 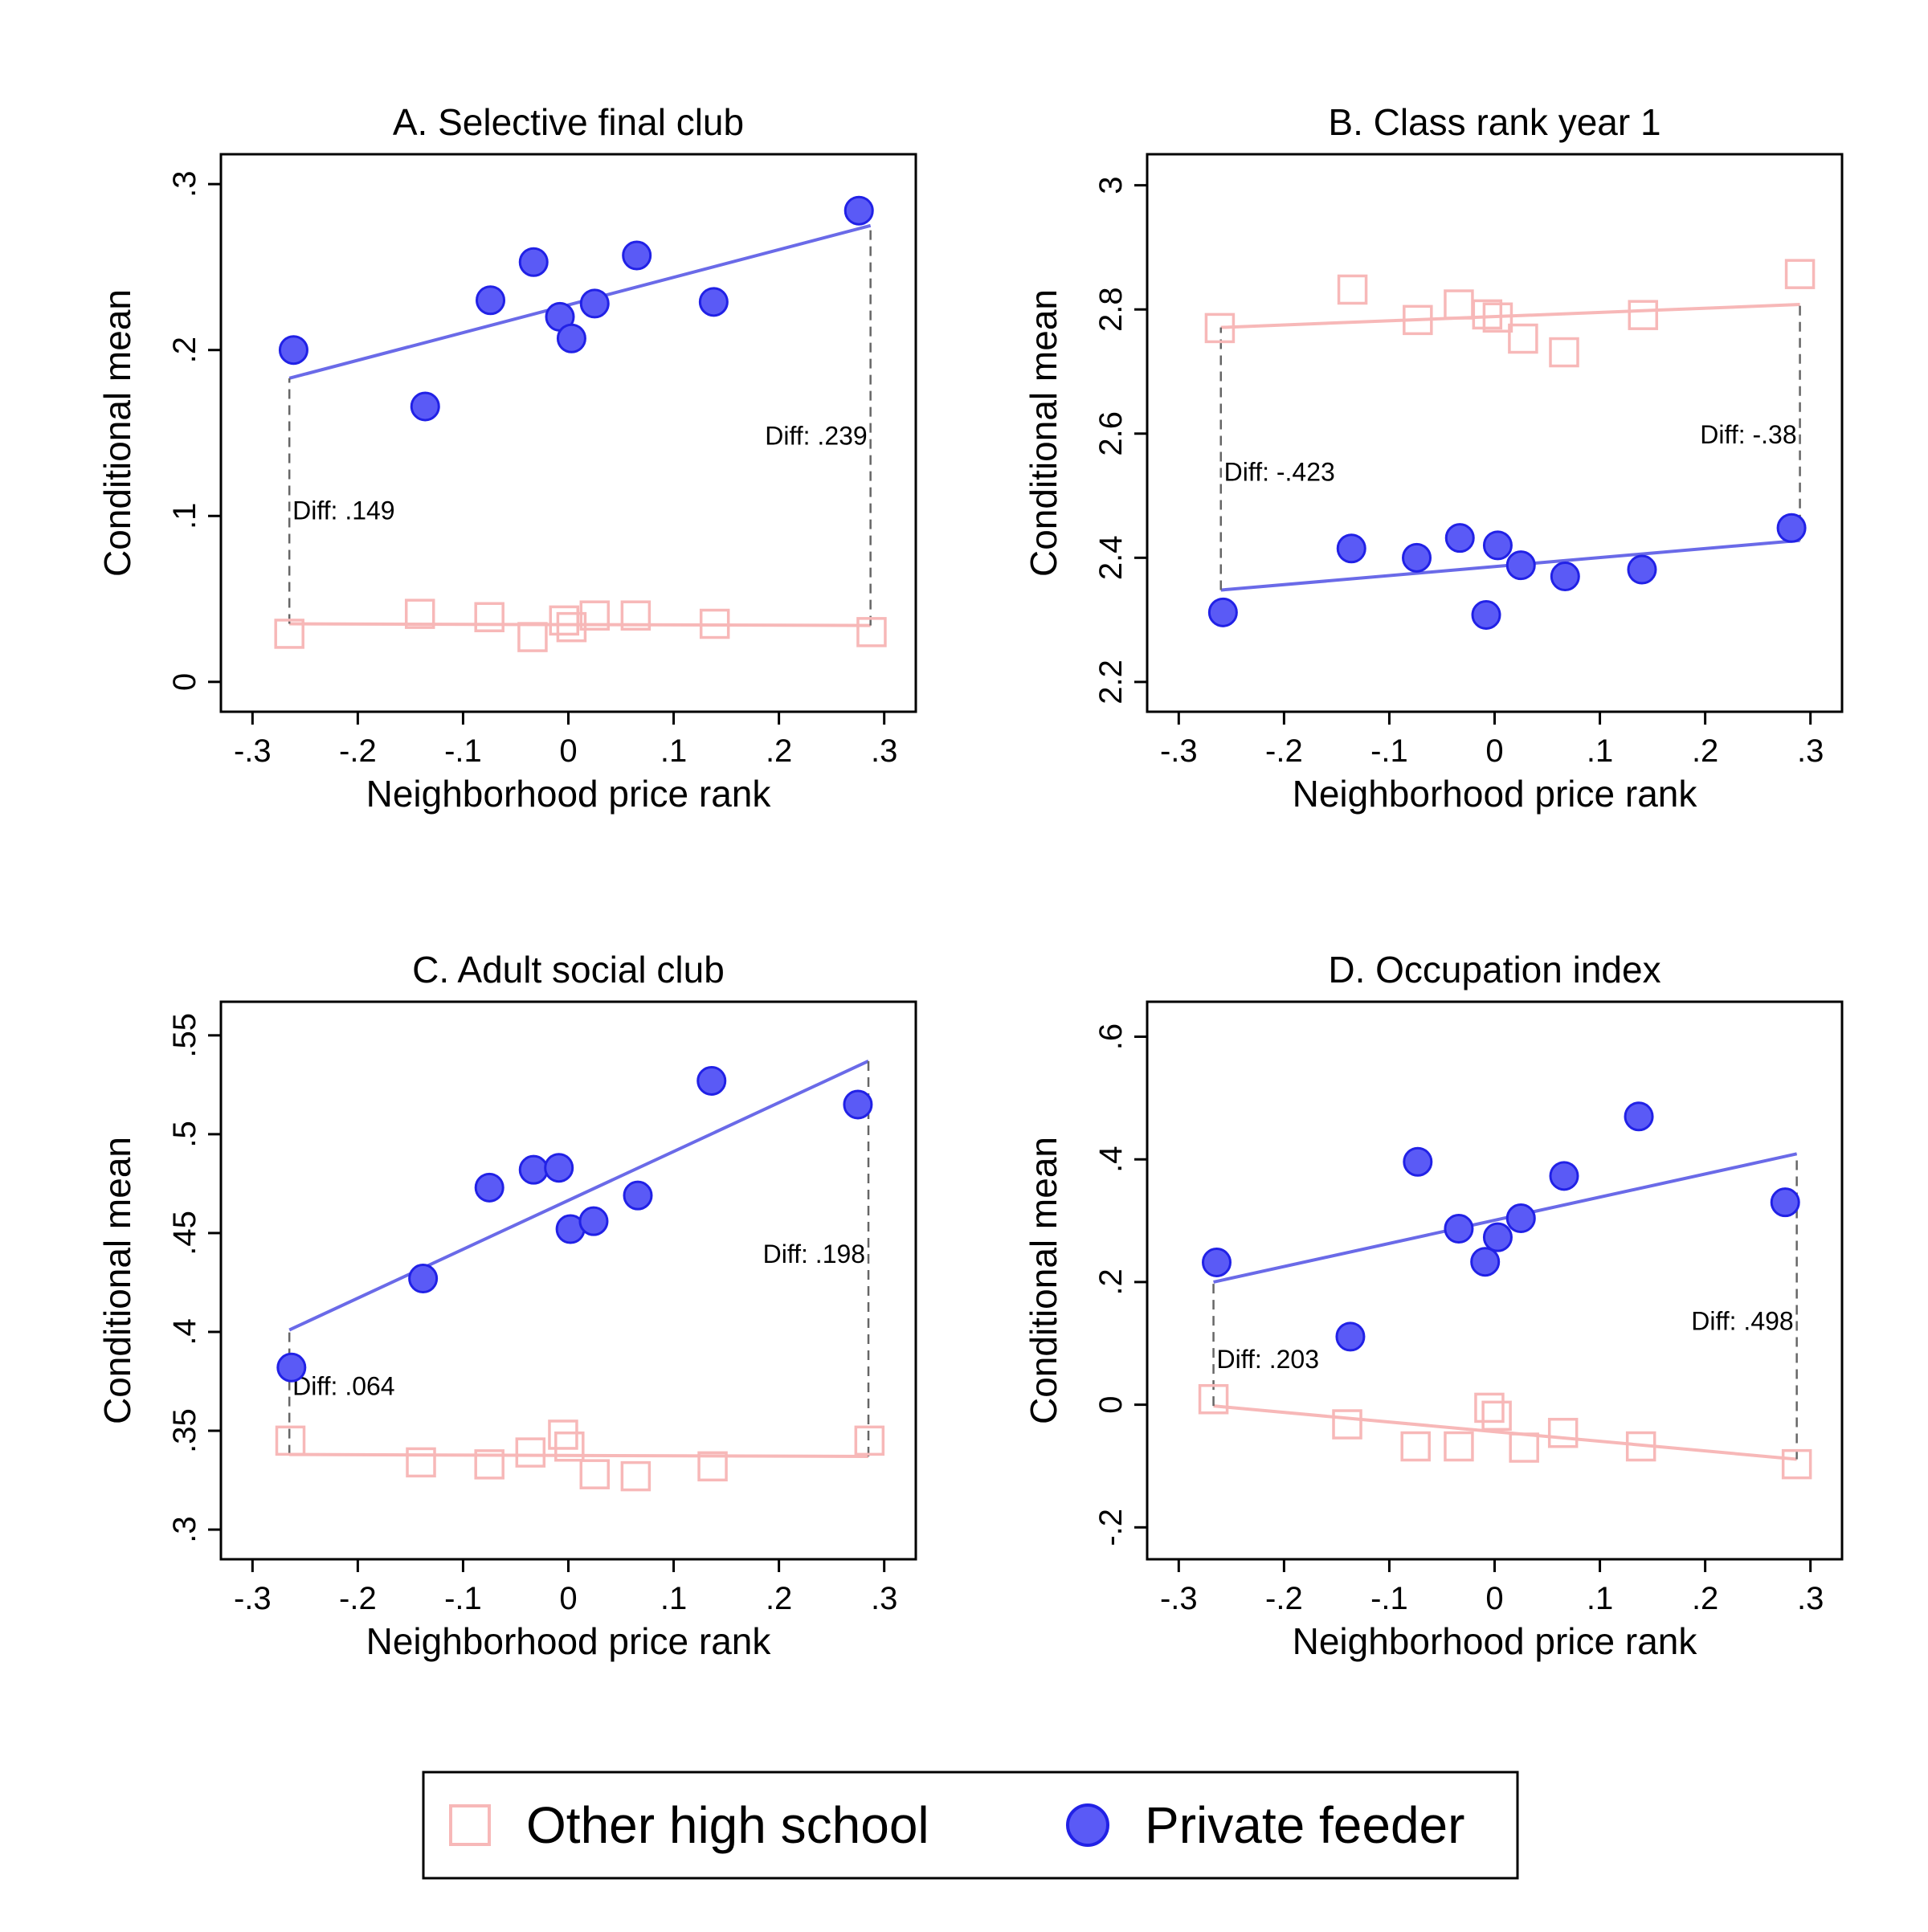 I want to click on diff-label: Diff: .203, so click(x=1268, y=1360).